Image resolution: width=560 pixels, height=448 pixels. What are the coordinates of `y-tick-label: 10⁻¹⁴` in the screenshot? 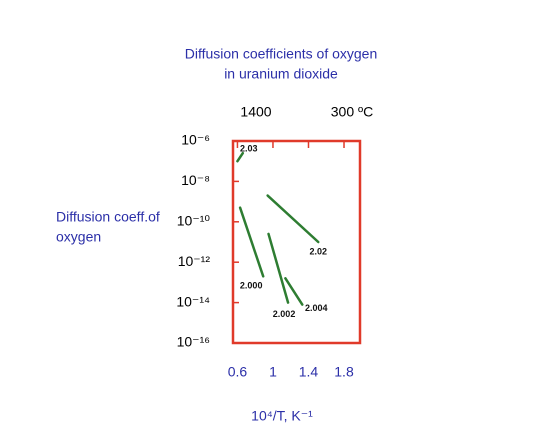 It's located at (193, 301).